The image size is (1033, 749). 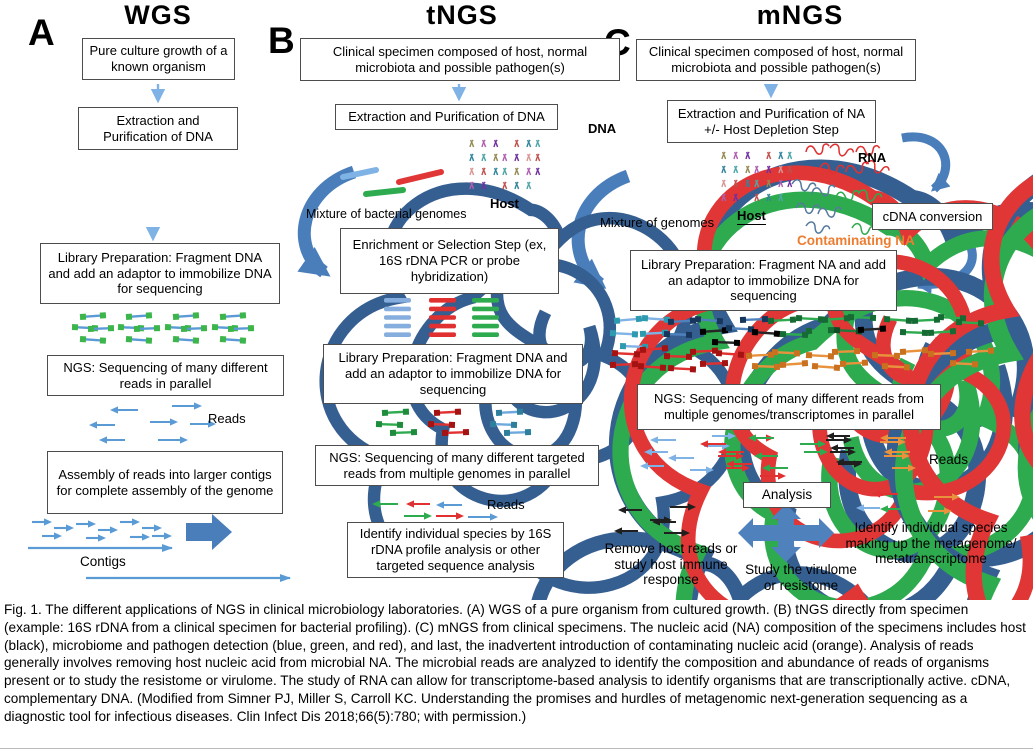 What do you see at coordinates (441, 317) in the screenshot?
I see `enriched-amplicon-stacks` at bounding box center [441, 317].